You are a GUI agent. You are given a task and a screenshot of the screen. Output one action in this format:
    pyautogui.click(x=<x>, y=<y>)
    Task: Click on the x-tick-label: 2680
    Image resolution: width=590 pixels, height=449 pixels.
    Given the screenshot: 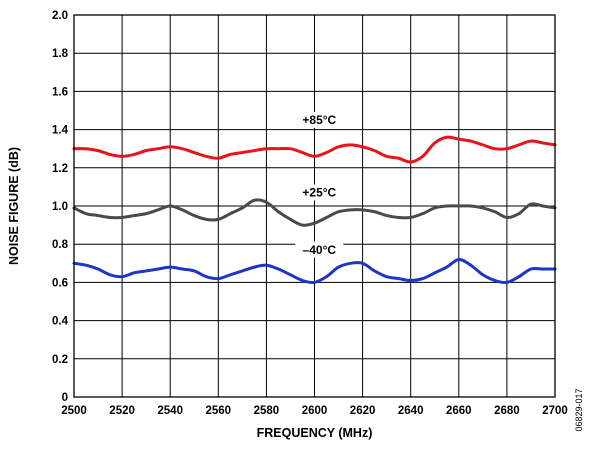 What is the action you would take?
    pyautogui.click(x=507, y=411)
    